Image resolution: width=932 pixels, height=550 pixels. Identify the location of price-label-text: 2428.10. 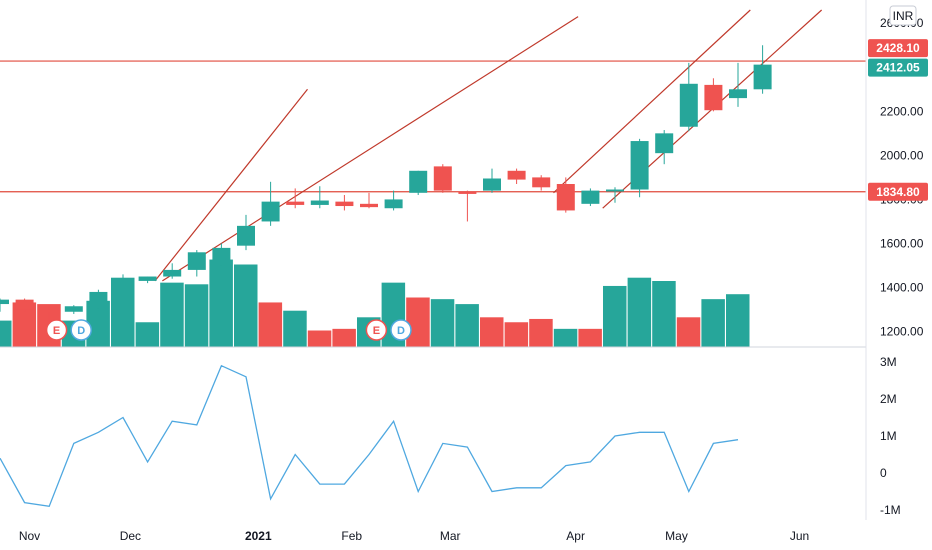
(898, 48).